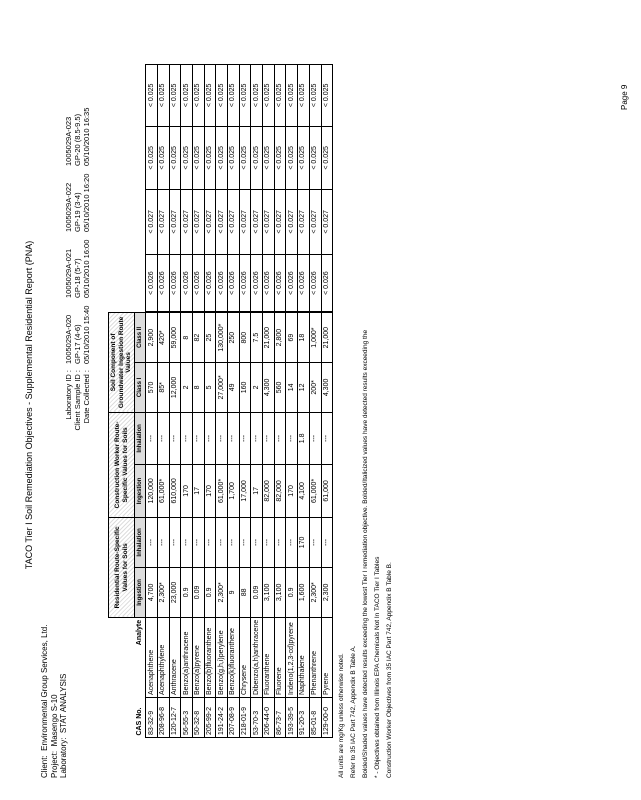 Image resolution: width=641 pixels, height=800 pixels. What do you see at coordinates (210, 717) in the screenshot?
I see `cas-cell: 205-99-2` at bounding box center [210, 717].